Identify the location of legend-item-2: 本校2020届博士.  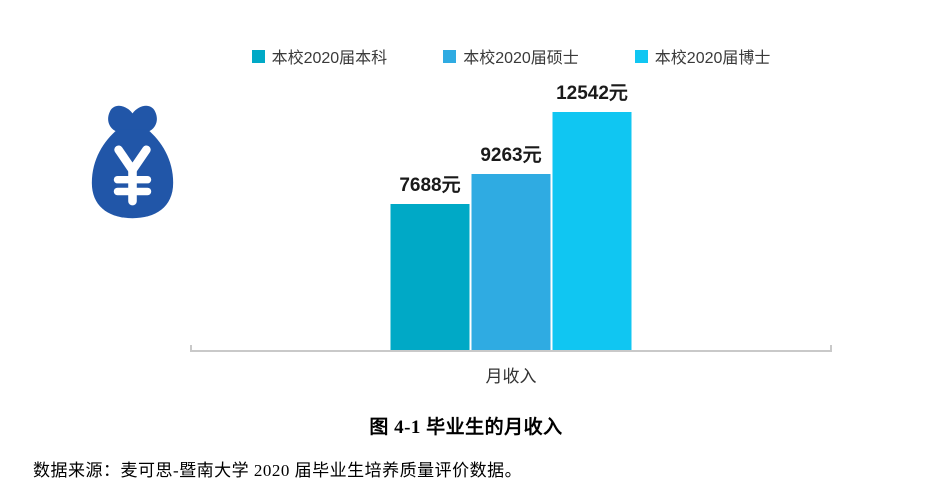
(702, 56).